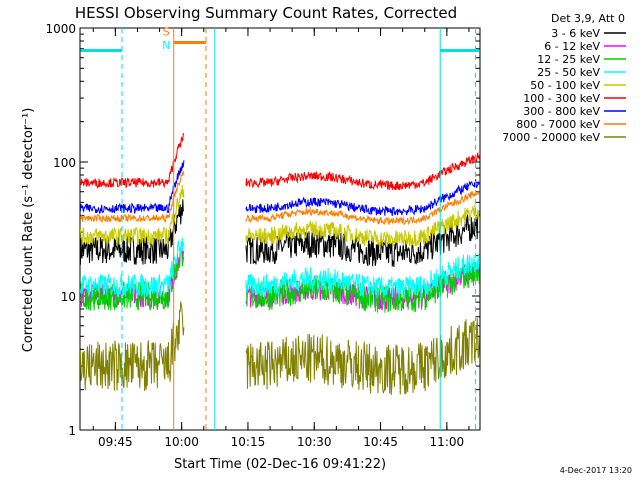 Image resolution: width=640 pixels, height=480 pixels. Describe the element at coordinates (166, 45) in the screenshot. I see `night-marker: N` at that location.